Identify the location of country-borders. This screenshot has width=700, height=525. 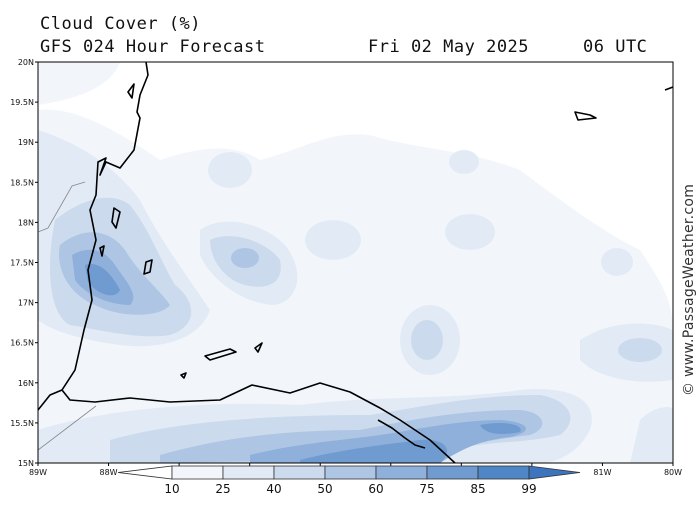
(67, 316).